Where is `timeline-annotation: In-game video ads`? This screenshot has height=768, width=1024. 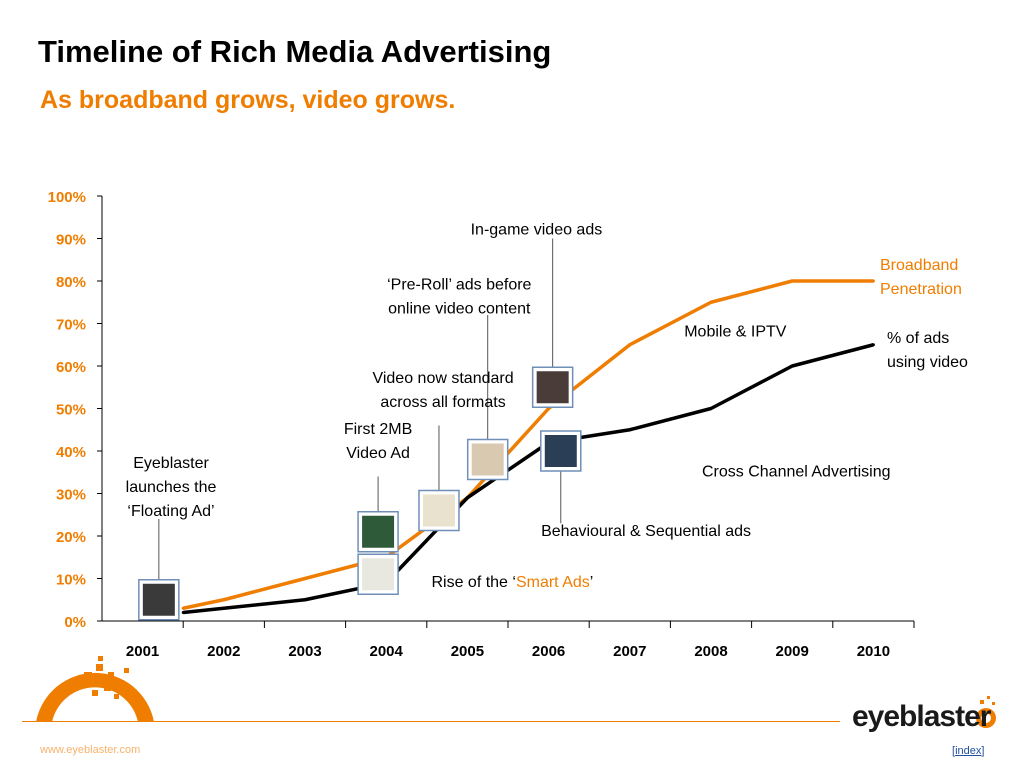 timeline-annotation: In-game video ads is located at coordinates (537, 229).